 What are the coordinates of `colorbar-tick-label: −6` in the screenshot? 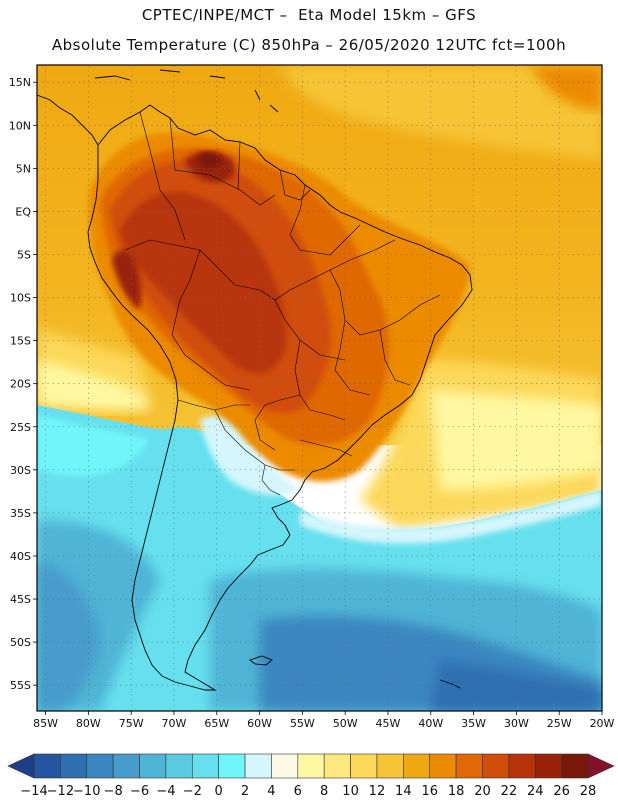 It's located at (139, 791).